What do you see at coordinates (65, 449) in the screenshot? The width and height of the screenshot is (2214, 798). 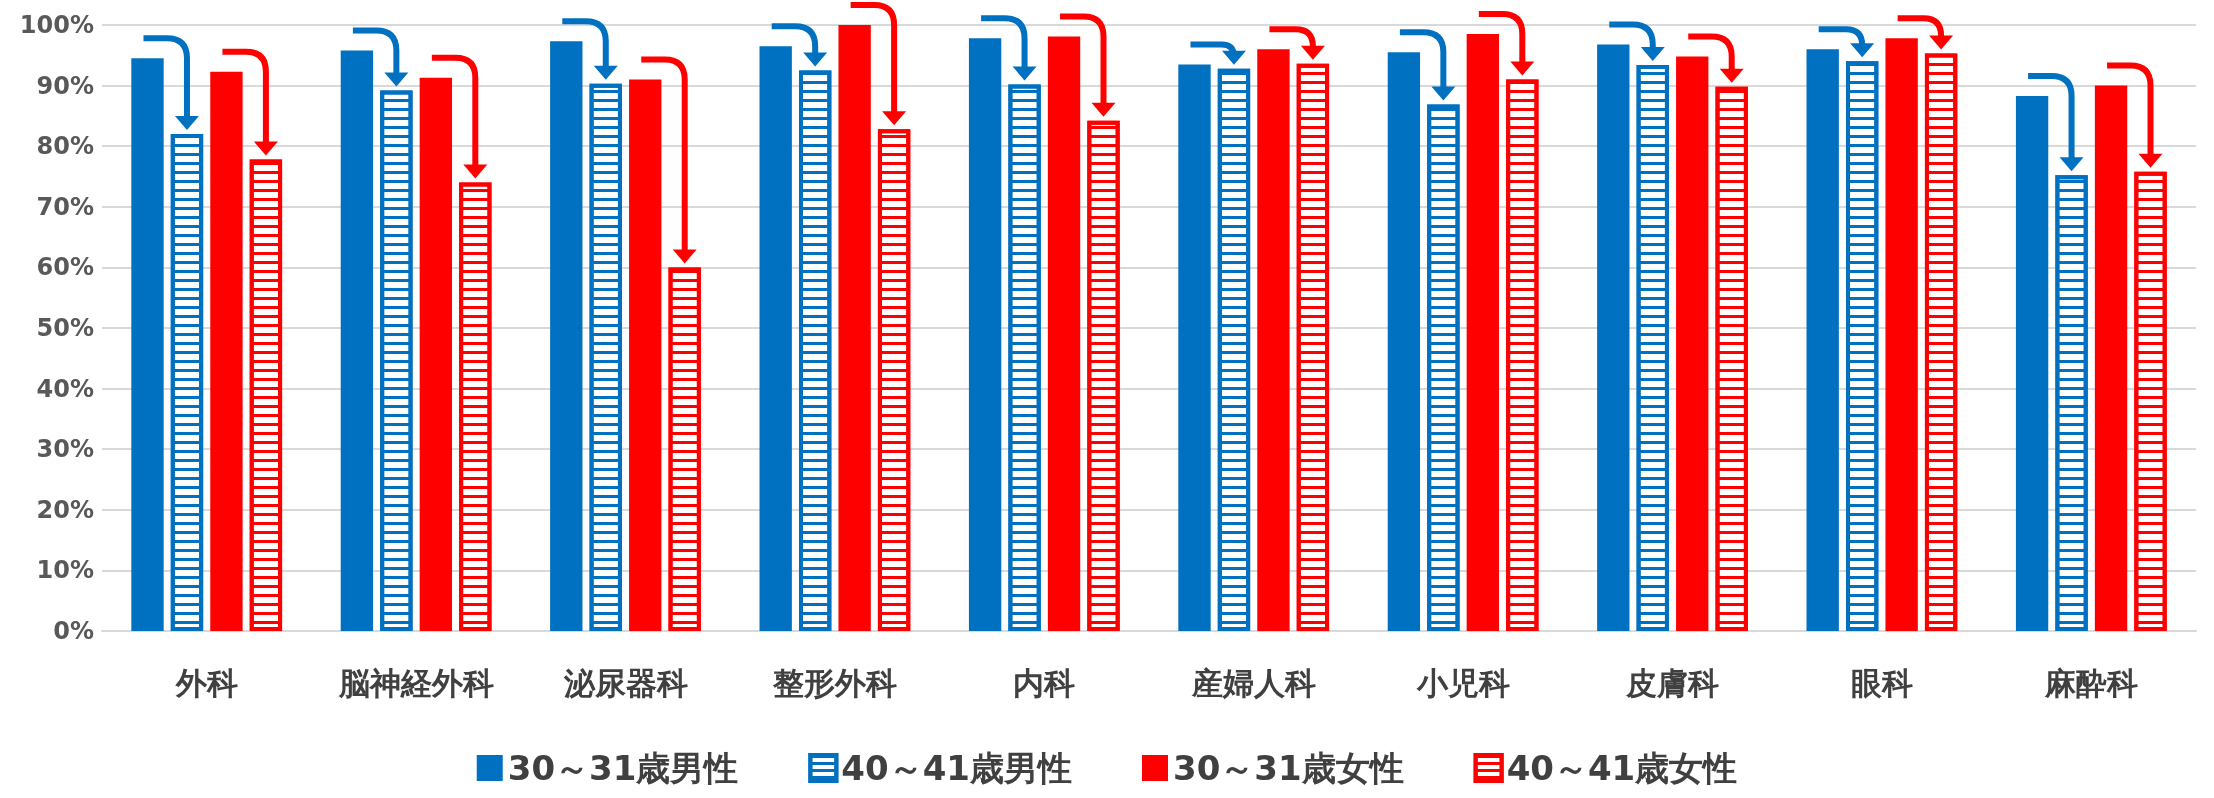 I see `y-tick-label: 30%` at bounding box center [65, 449].